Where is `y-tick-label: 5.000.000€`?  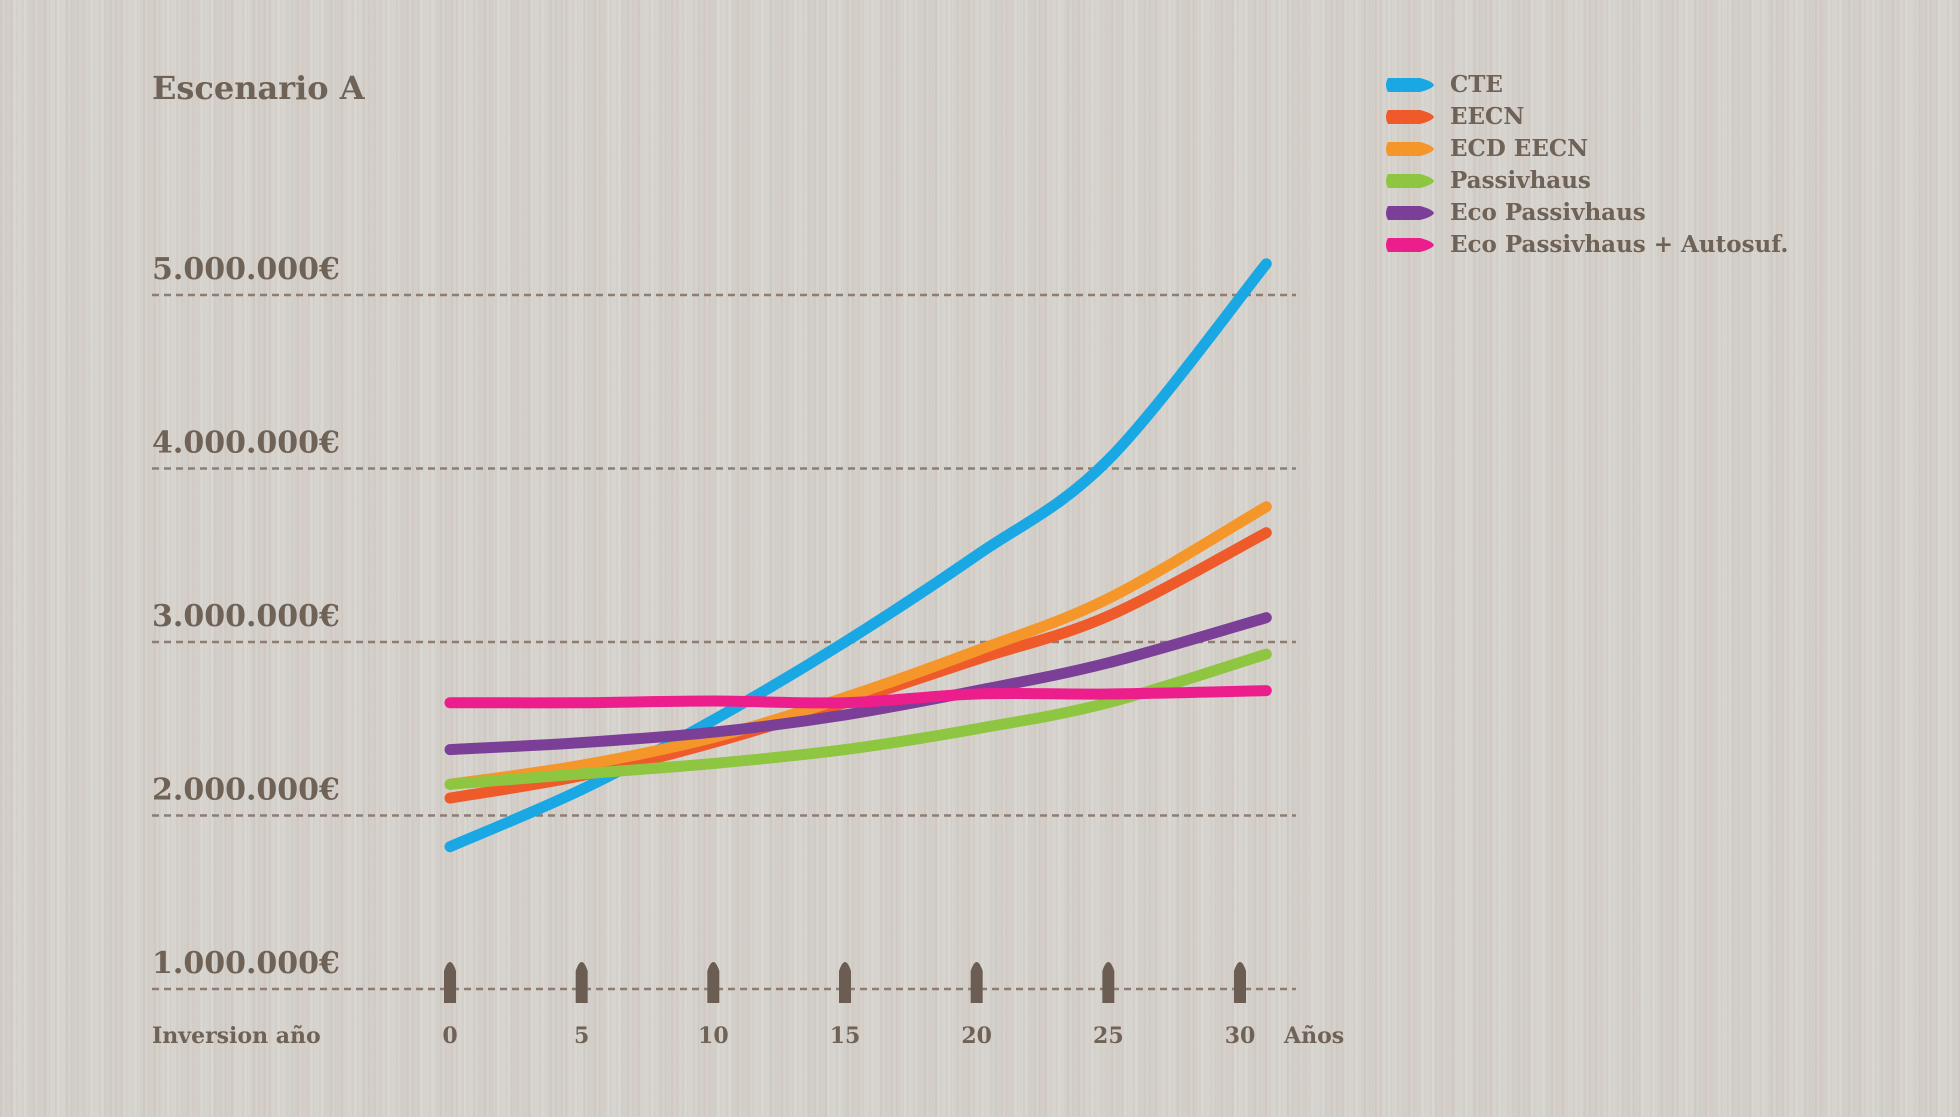 y-tick-label: 5.000.000€ is located at coordinates (246, 269).